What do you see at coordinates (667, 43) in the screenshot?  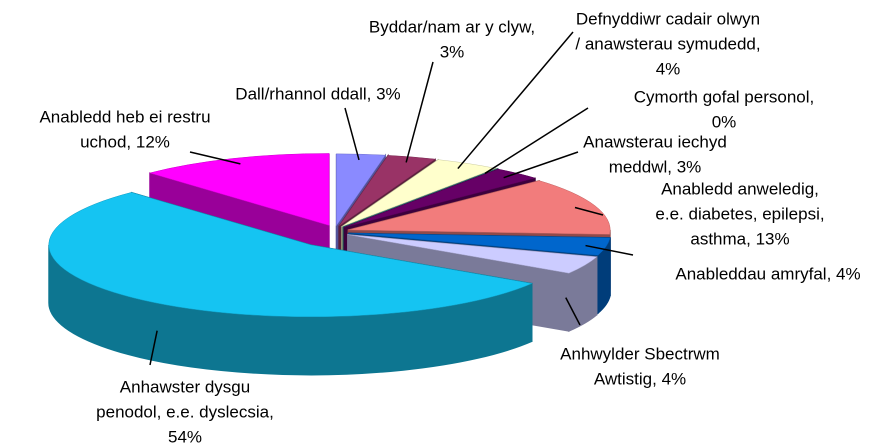 I see `data-label: / anawsterau symudedd,` at bounding box center [667, 43].